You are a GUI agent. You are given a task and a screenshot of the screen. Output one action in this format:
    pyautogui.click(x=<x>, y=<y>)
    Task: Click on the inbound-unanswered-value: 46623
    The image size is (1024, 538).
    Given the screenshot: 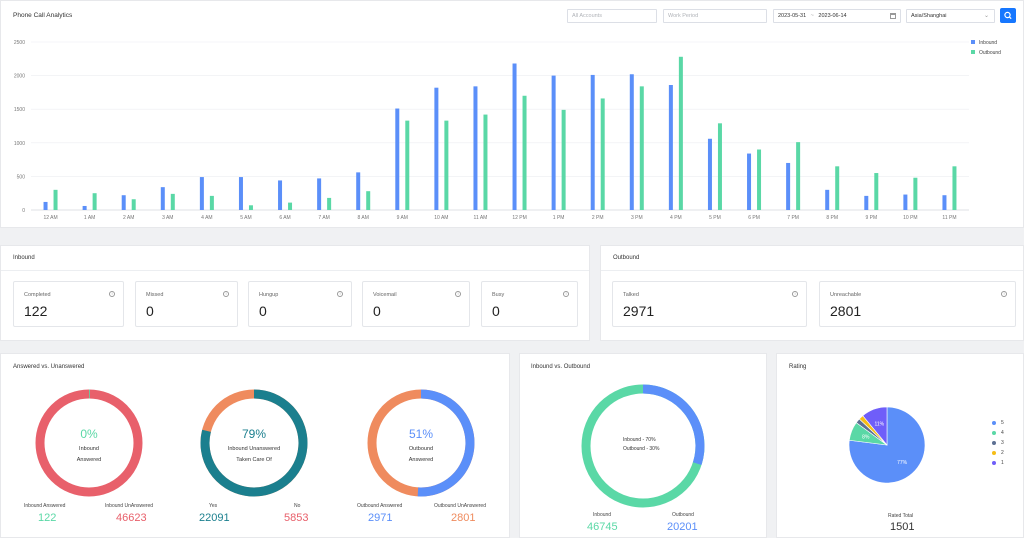 What is the action you would take?
    pyautogui.click(x=131, y=518)
    